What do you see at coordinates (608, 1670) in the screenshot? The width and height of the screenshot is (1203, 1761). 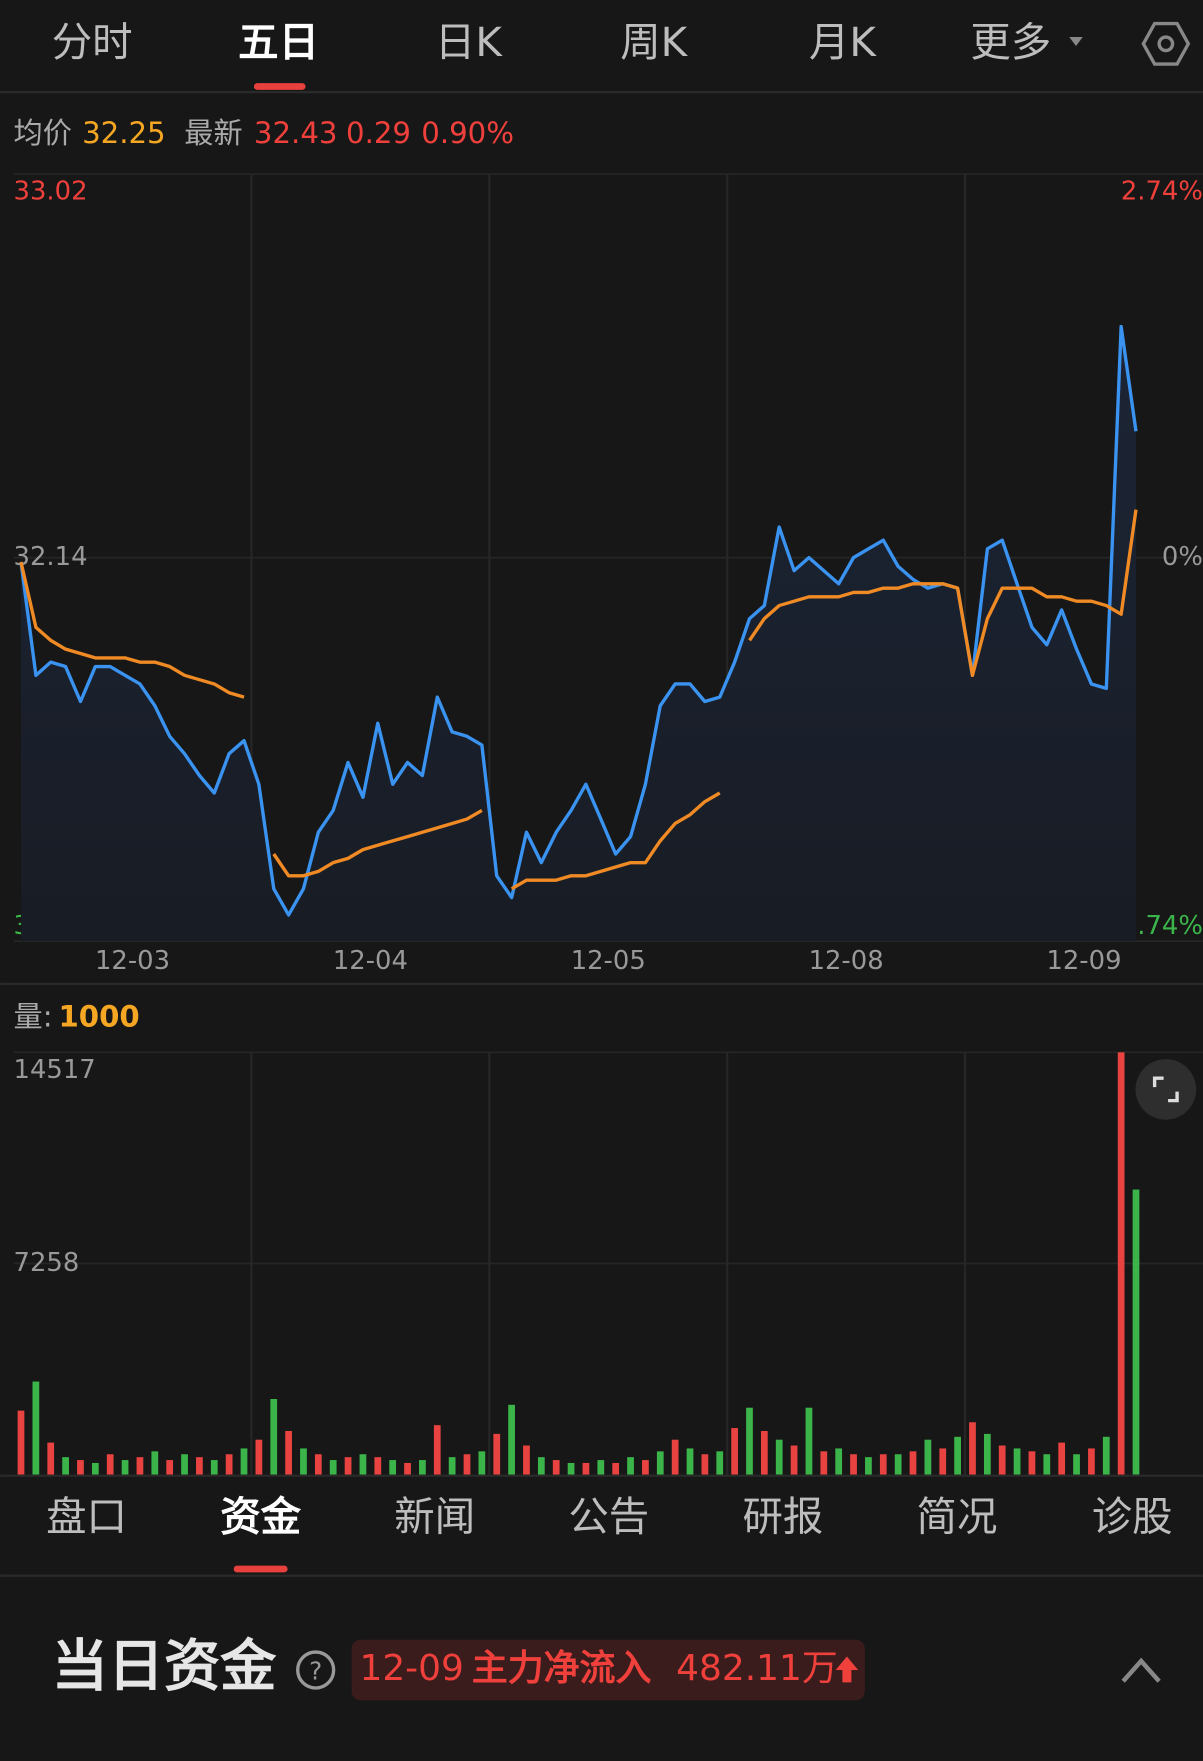 I see `capital-pill` at bounding box center [608, 1670].